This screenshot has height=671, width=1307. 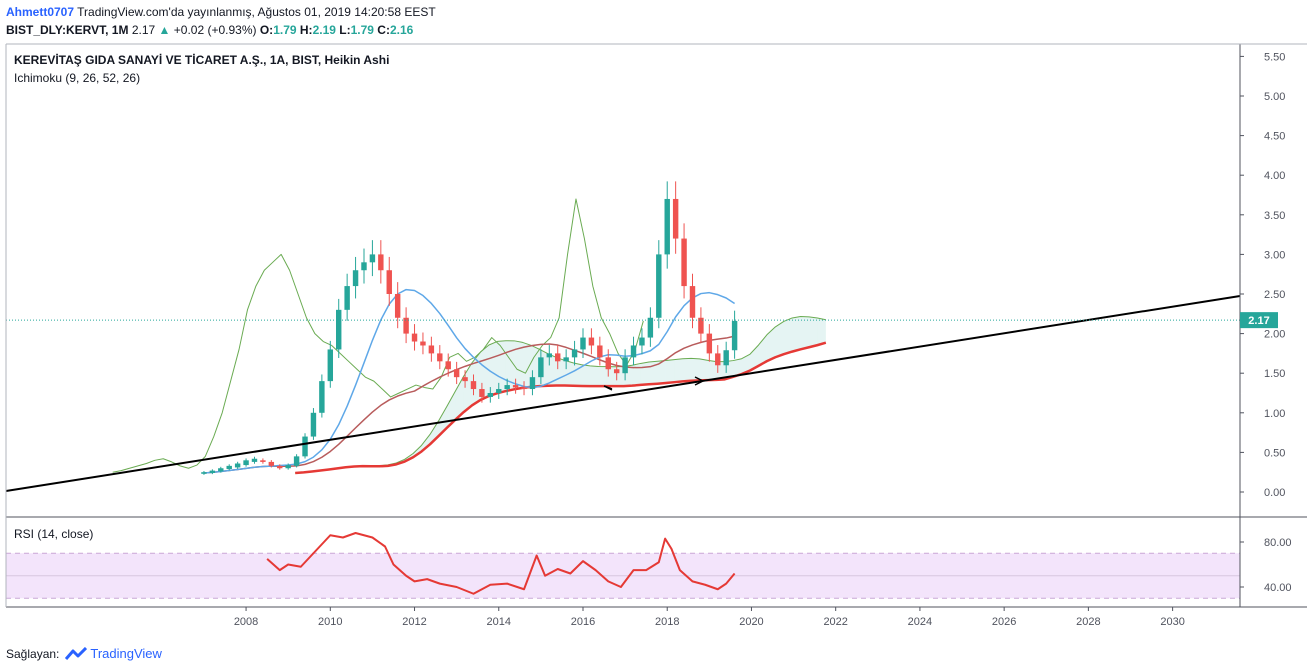 What do you see at coordinates (330, 622) in the screenshot?
I see `x-tick-label: 2010` at bounding box center [330, 622].